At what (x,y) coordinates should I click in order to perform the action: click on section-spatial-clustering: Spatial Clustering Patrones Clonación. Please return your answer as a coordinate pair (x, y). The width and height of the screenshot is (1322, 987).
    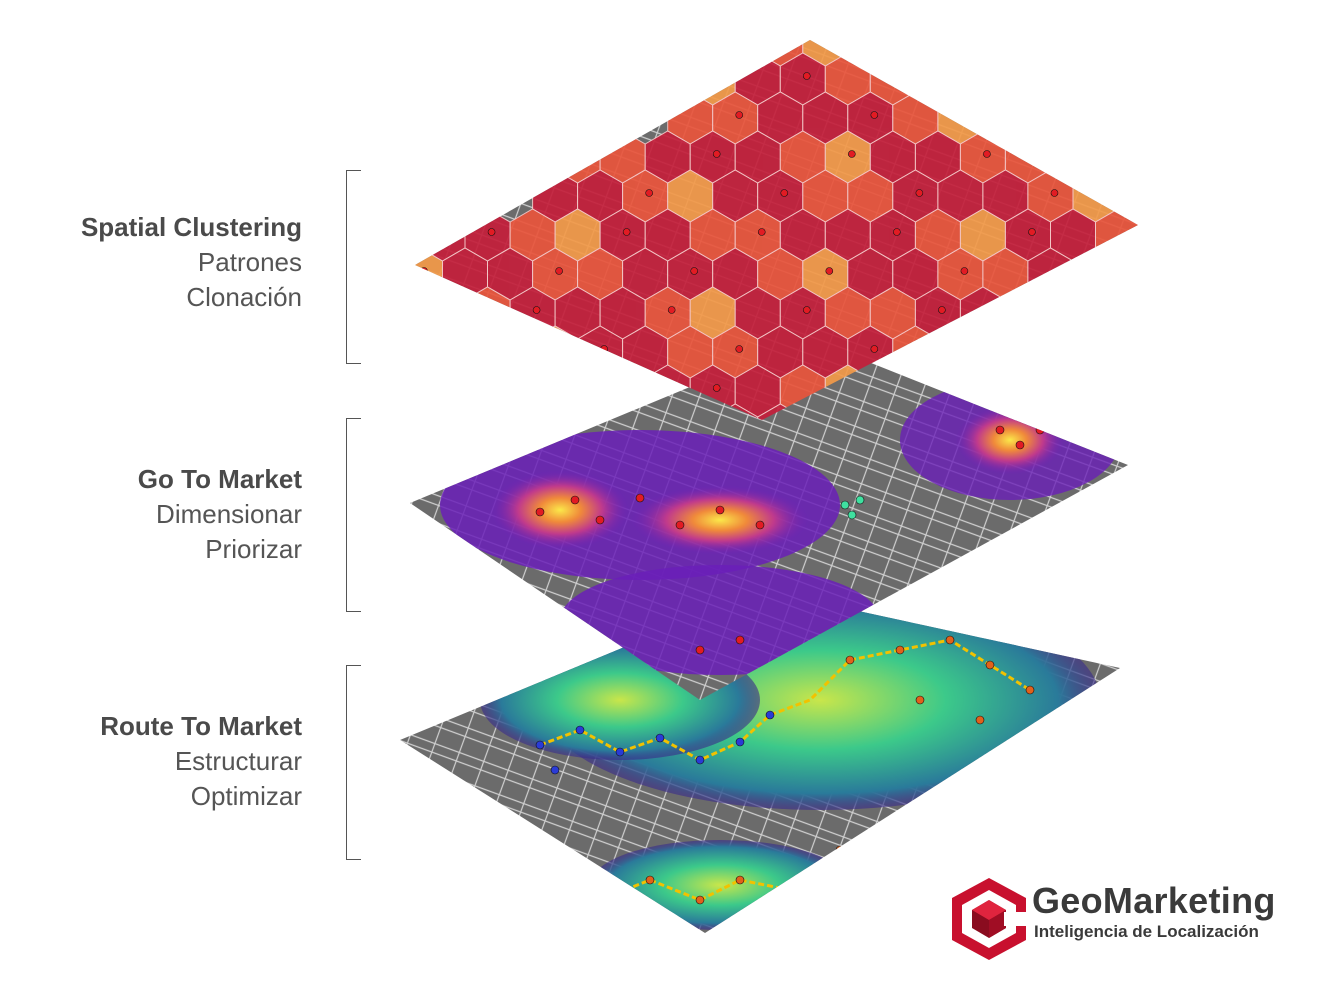
    Looking at the image, I should click on (191, 262).